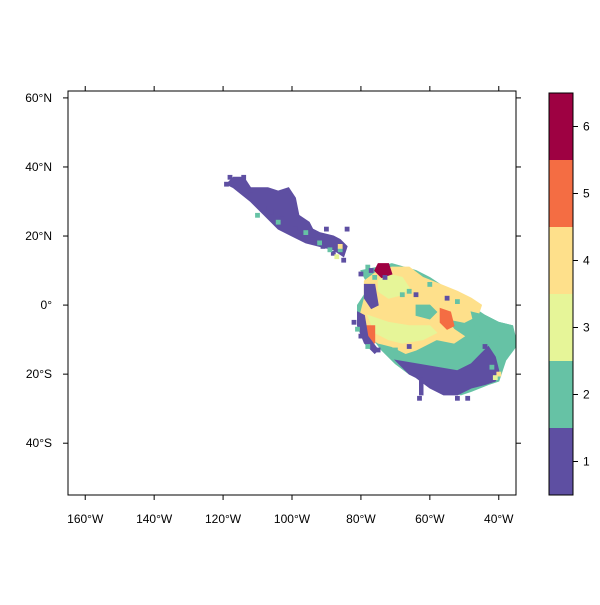  What do you see at coordinates (38, 236) in the screenshot?
I see `y-tick-label: 20°N` at bounding box center [38, 236].